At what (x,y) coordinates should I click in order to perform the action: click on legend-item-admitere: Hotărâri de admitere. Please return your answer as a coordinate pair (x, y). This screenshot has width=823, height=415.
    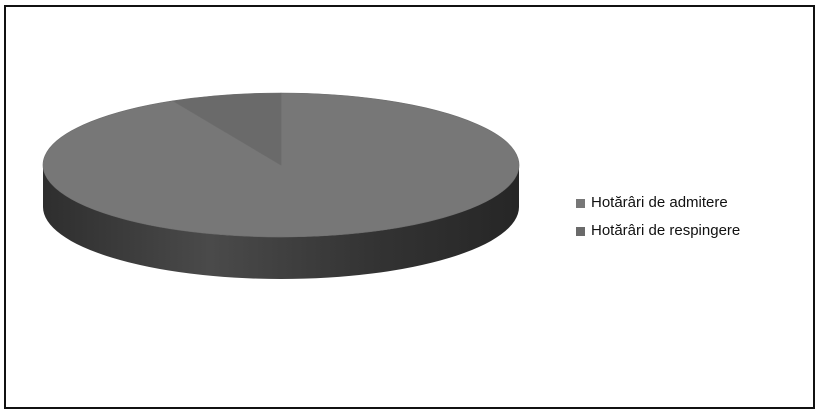
    Looking at the image, I should click on (658, 203).